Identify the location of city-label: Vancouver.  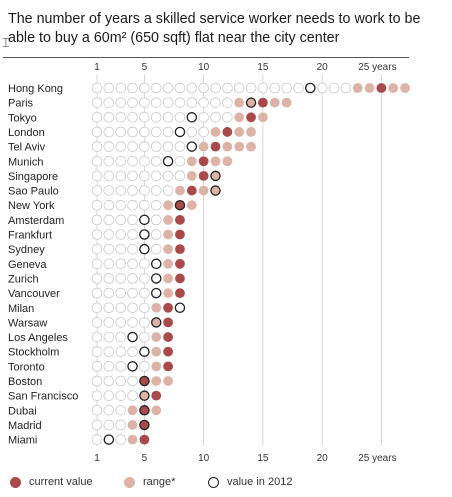
(34, 294).